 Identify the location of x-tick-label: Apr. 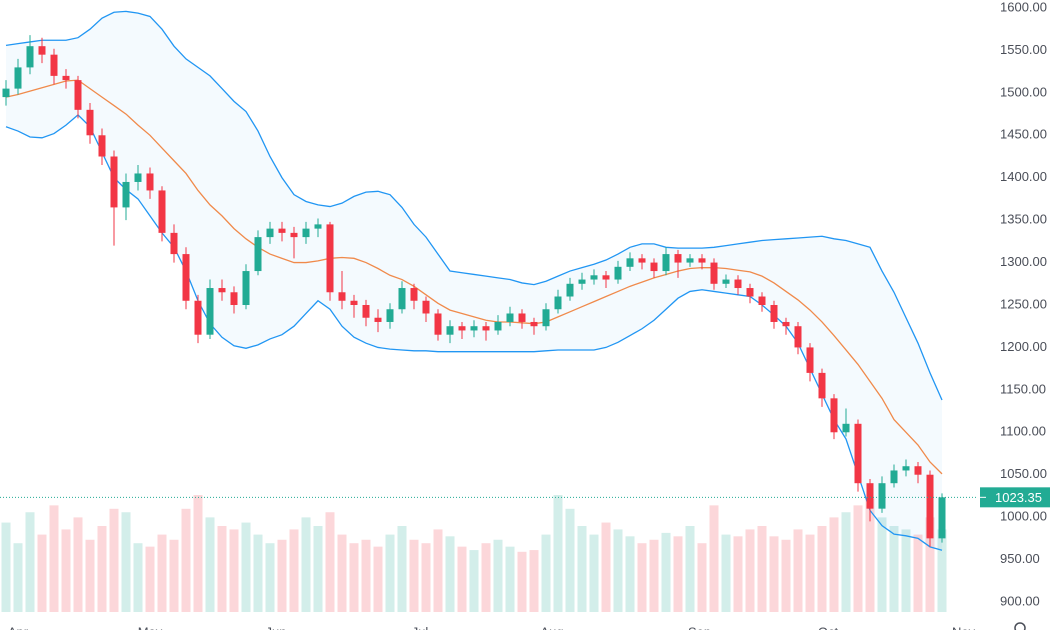
(18, 627).